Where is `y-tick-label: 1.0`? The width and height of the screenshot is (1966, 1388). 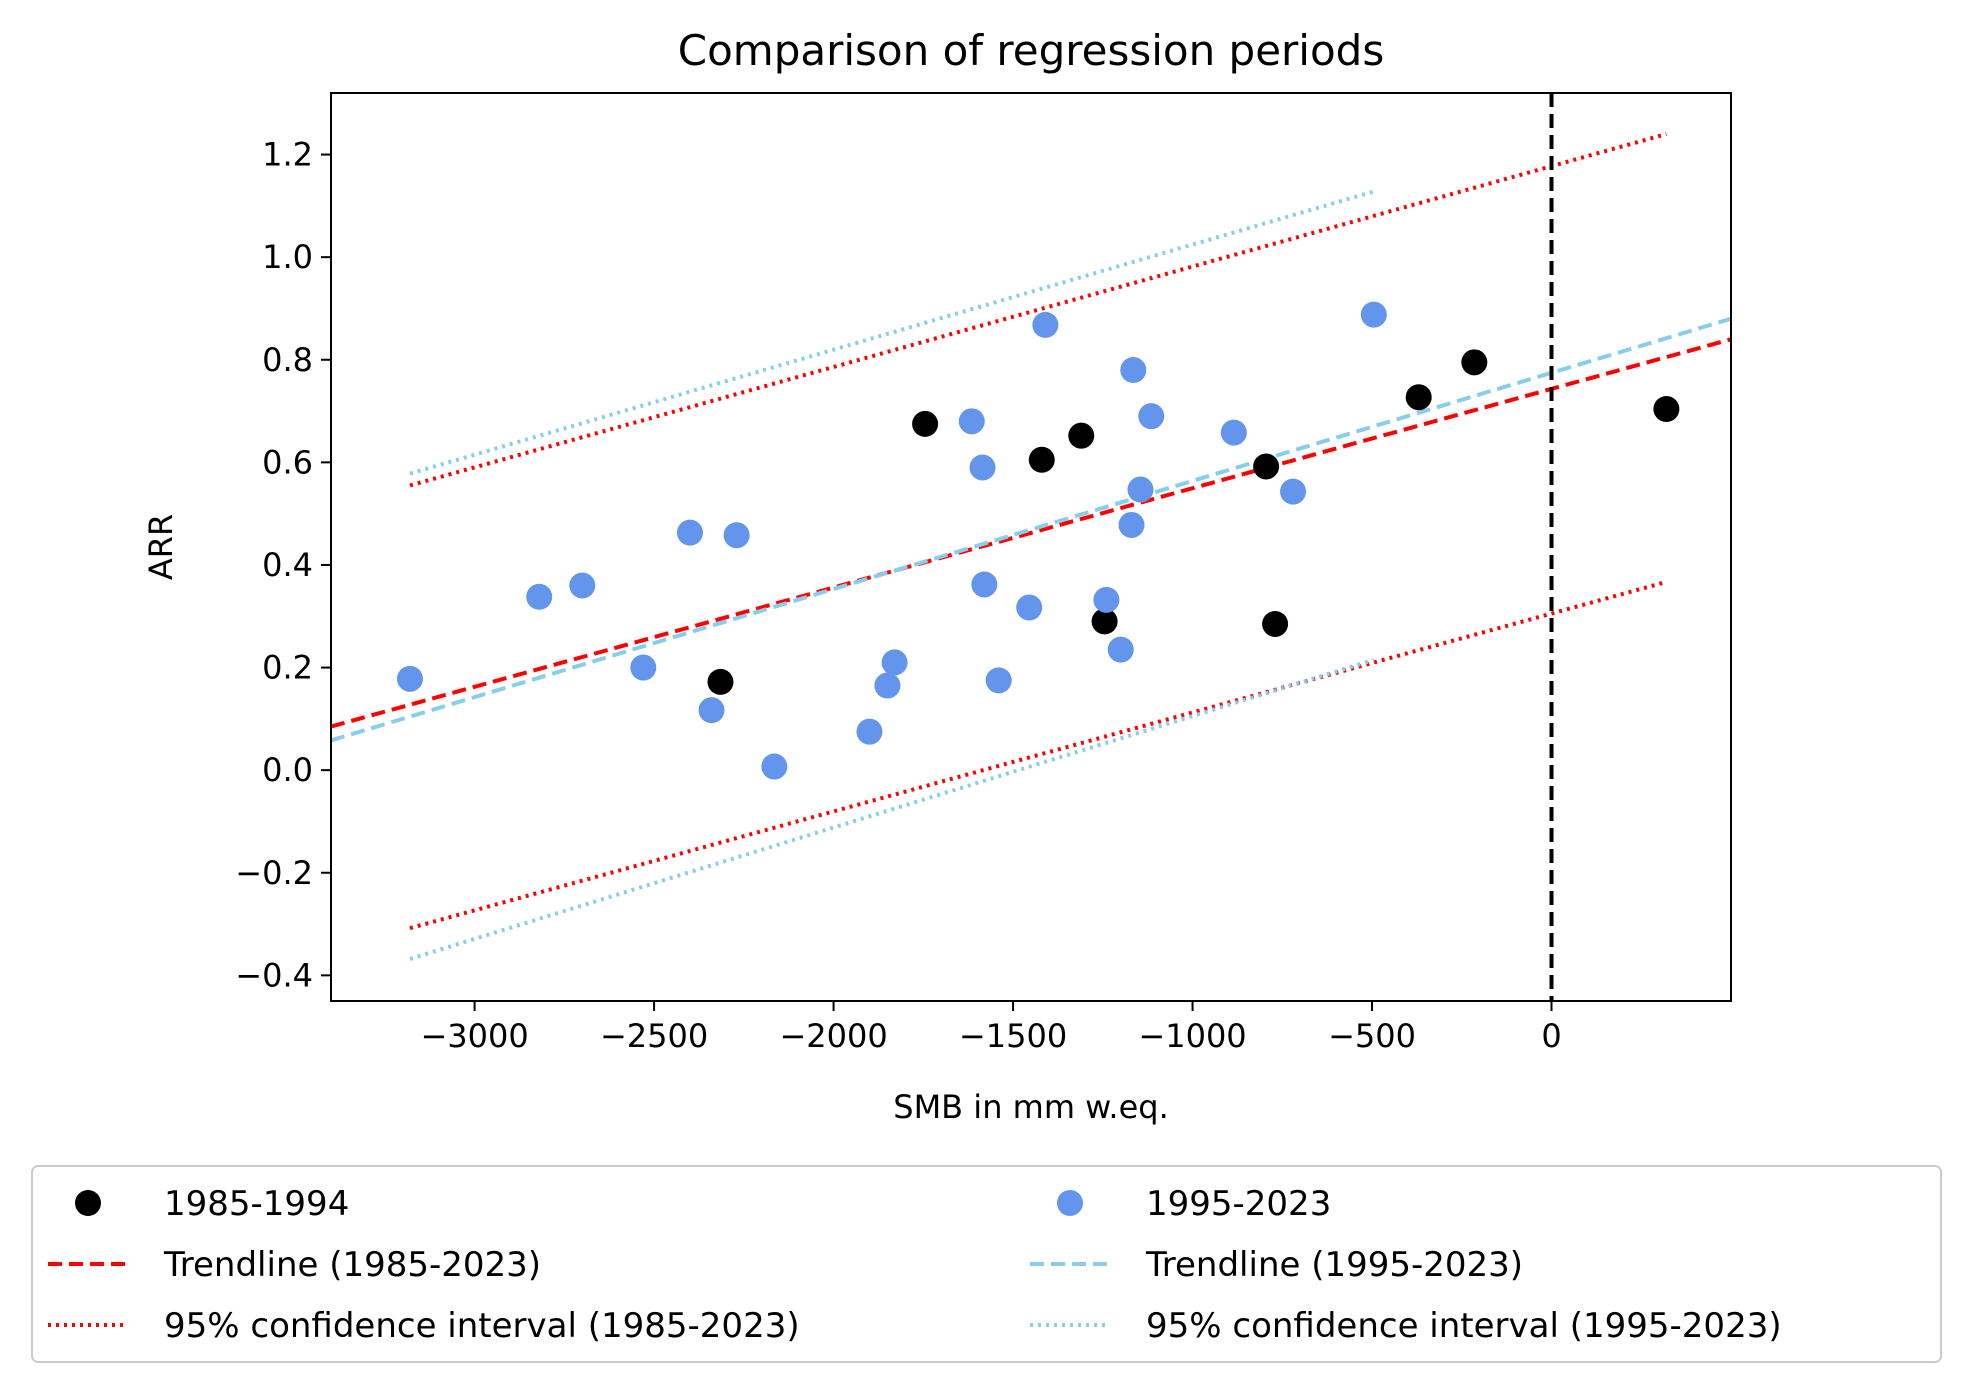
y-tick-label: 1.0 is located at coordinates (287, 257).